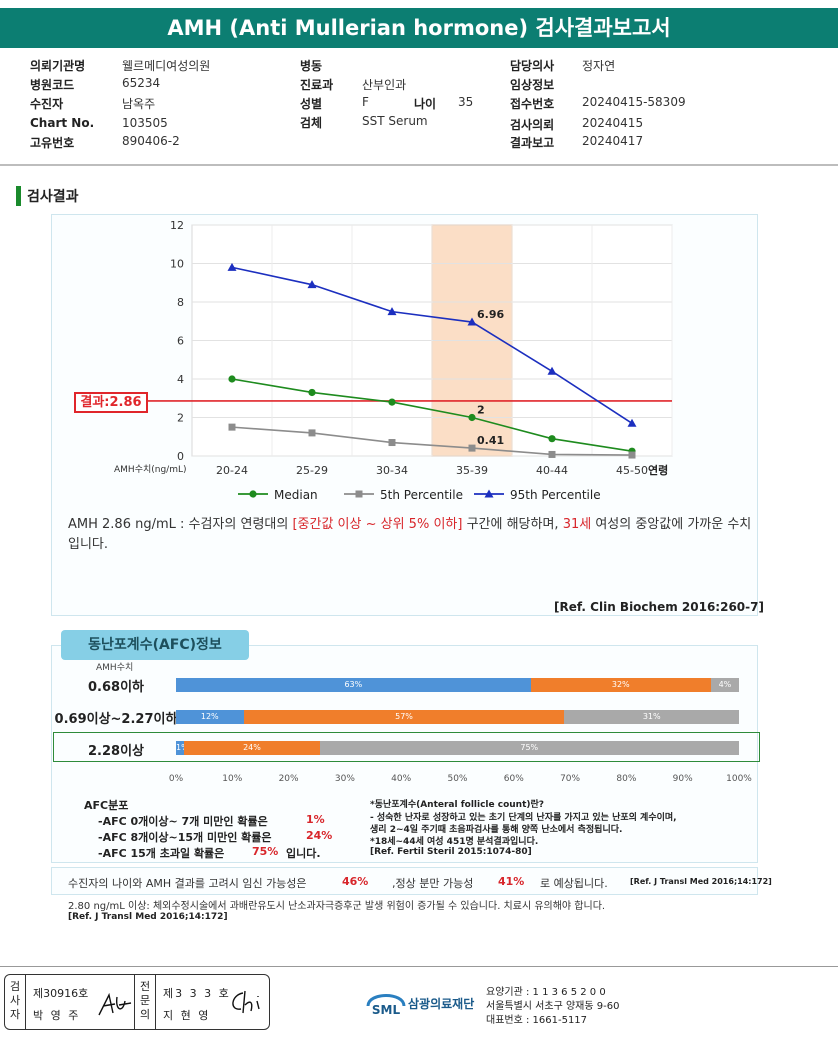  I want to click on afc-axis-tick: 60%, so click(513, 779).